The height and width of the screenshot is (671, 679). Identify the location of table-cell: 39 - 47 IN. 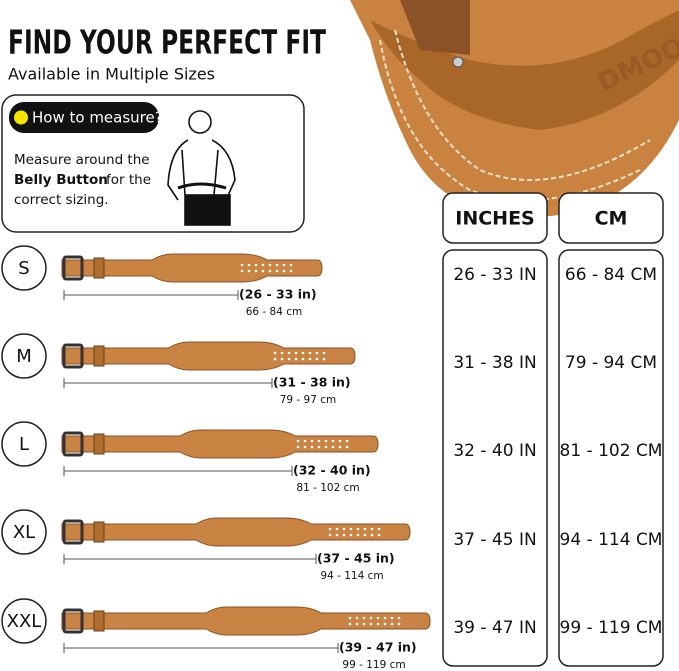
(494, 628).